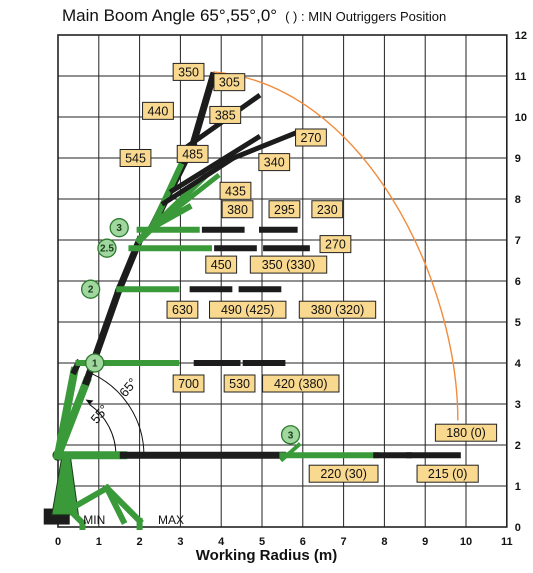  What do you see at coordinates (518, 487) in the screenshot?
I see `y-tick-label: 1` at bounding box center [518, 487].